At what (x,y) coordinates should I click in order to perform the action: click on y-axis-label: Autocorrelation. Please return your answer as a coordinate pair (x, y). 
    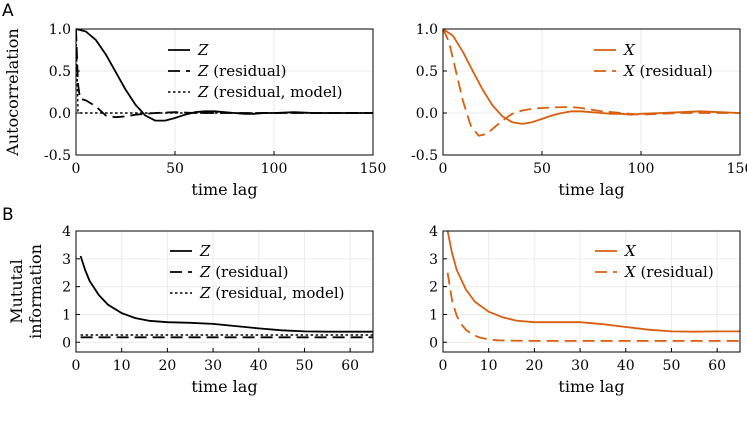
    Looking at the image, I should click on (12, 92).